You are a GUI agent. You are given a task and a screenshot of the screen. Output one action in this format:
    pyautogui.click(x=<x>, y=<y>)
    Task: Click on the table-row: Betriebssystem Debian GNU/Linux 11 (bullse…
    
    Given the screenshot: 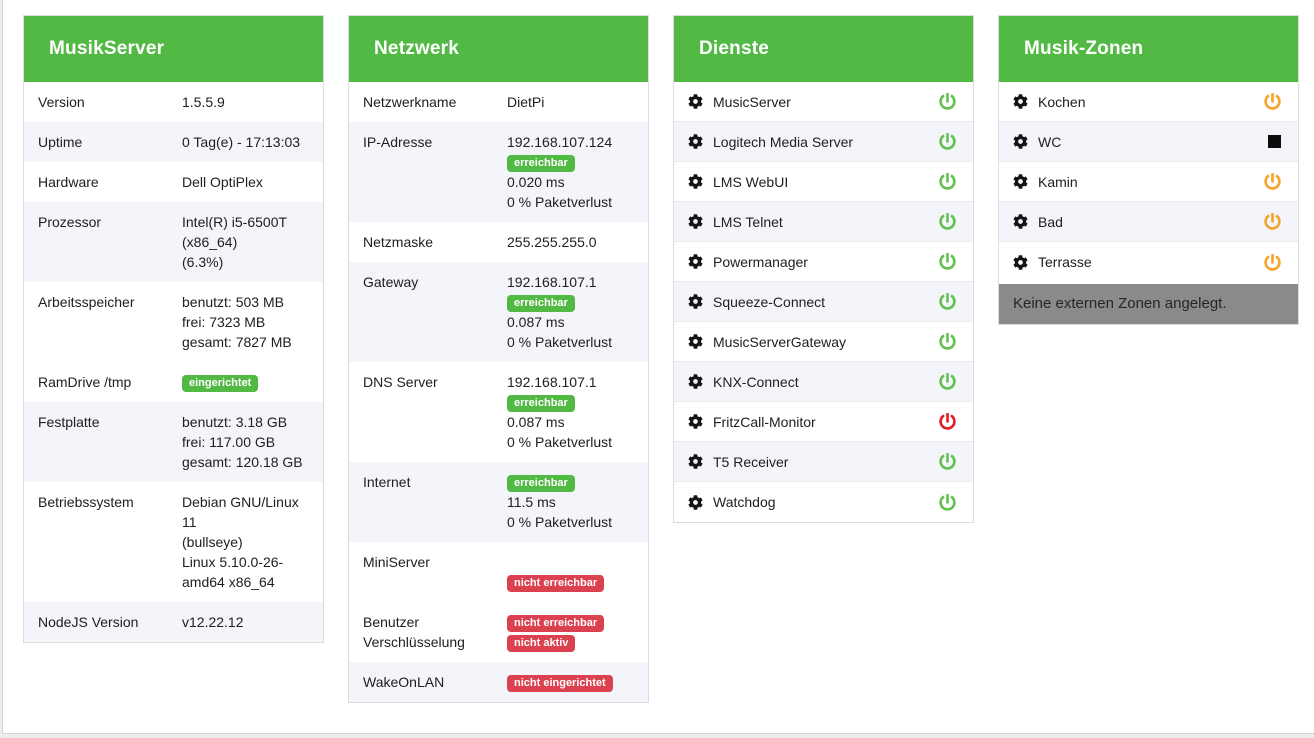 What is the action you would take?
    pyautogui.click(x=173, y=542)
    